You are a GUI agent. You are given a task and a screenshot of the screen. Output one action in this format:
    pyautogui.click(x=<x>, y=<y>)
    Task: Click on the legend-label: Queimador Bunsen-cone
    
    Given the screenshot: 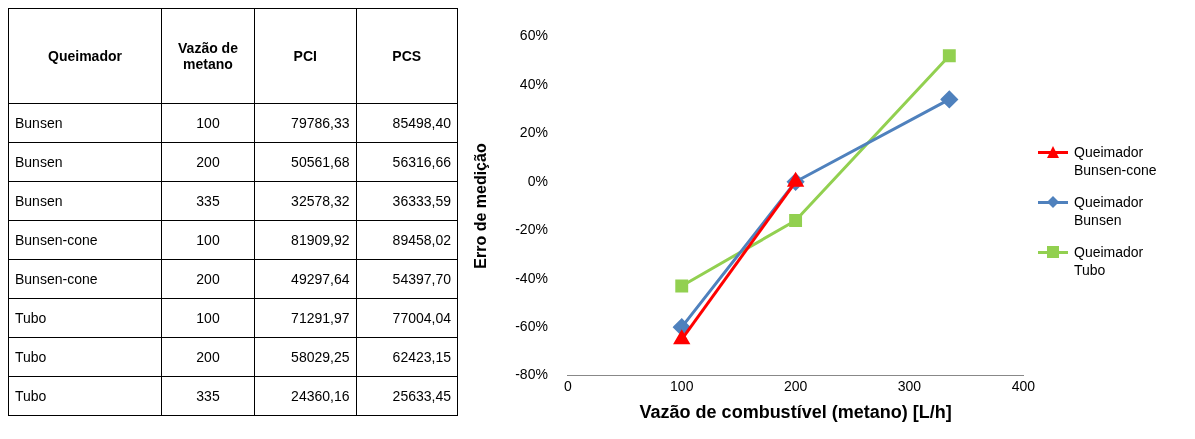 What is the action you would take?
    pyautogui.click(x=1116, y=161)
    